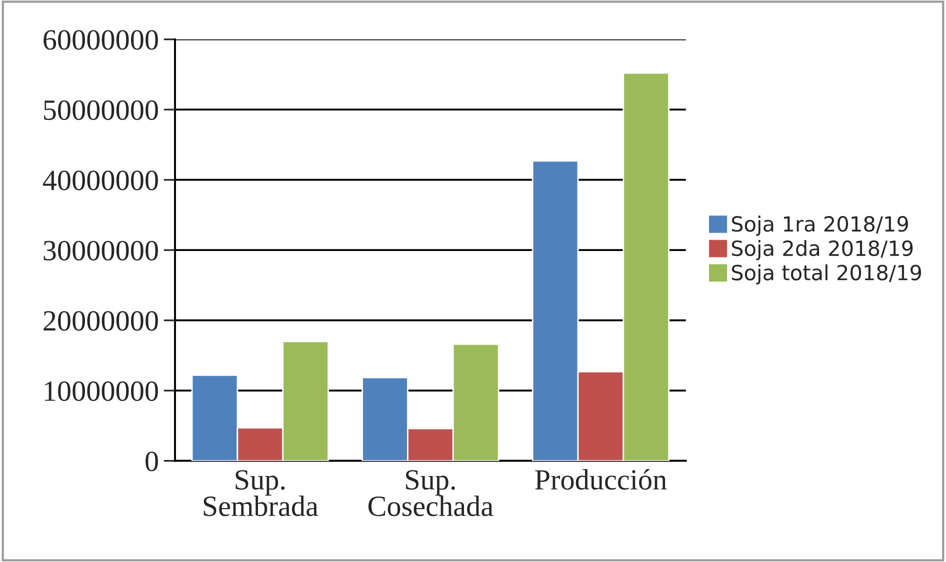 The width and height of the screenshot is (946, 562). I want to click on x-tick-label: Producción, so click(601, 479).